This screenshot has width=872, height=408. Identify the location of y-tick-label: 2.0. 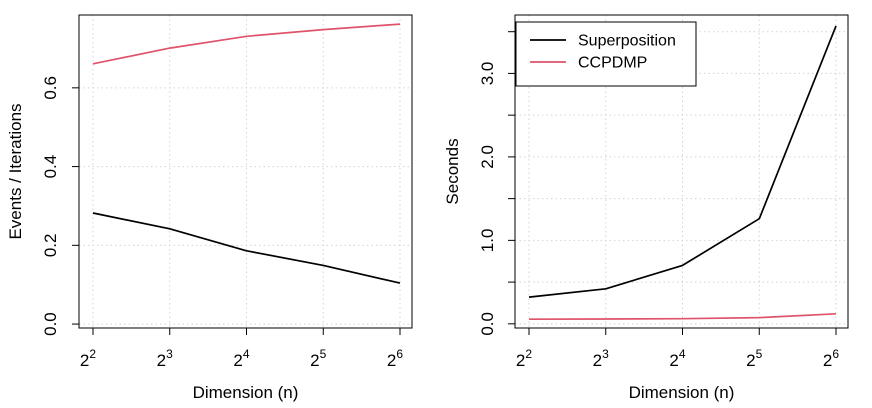
(487, 157).